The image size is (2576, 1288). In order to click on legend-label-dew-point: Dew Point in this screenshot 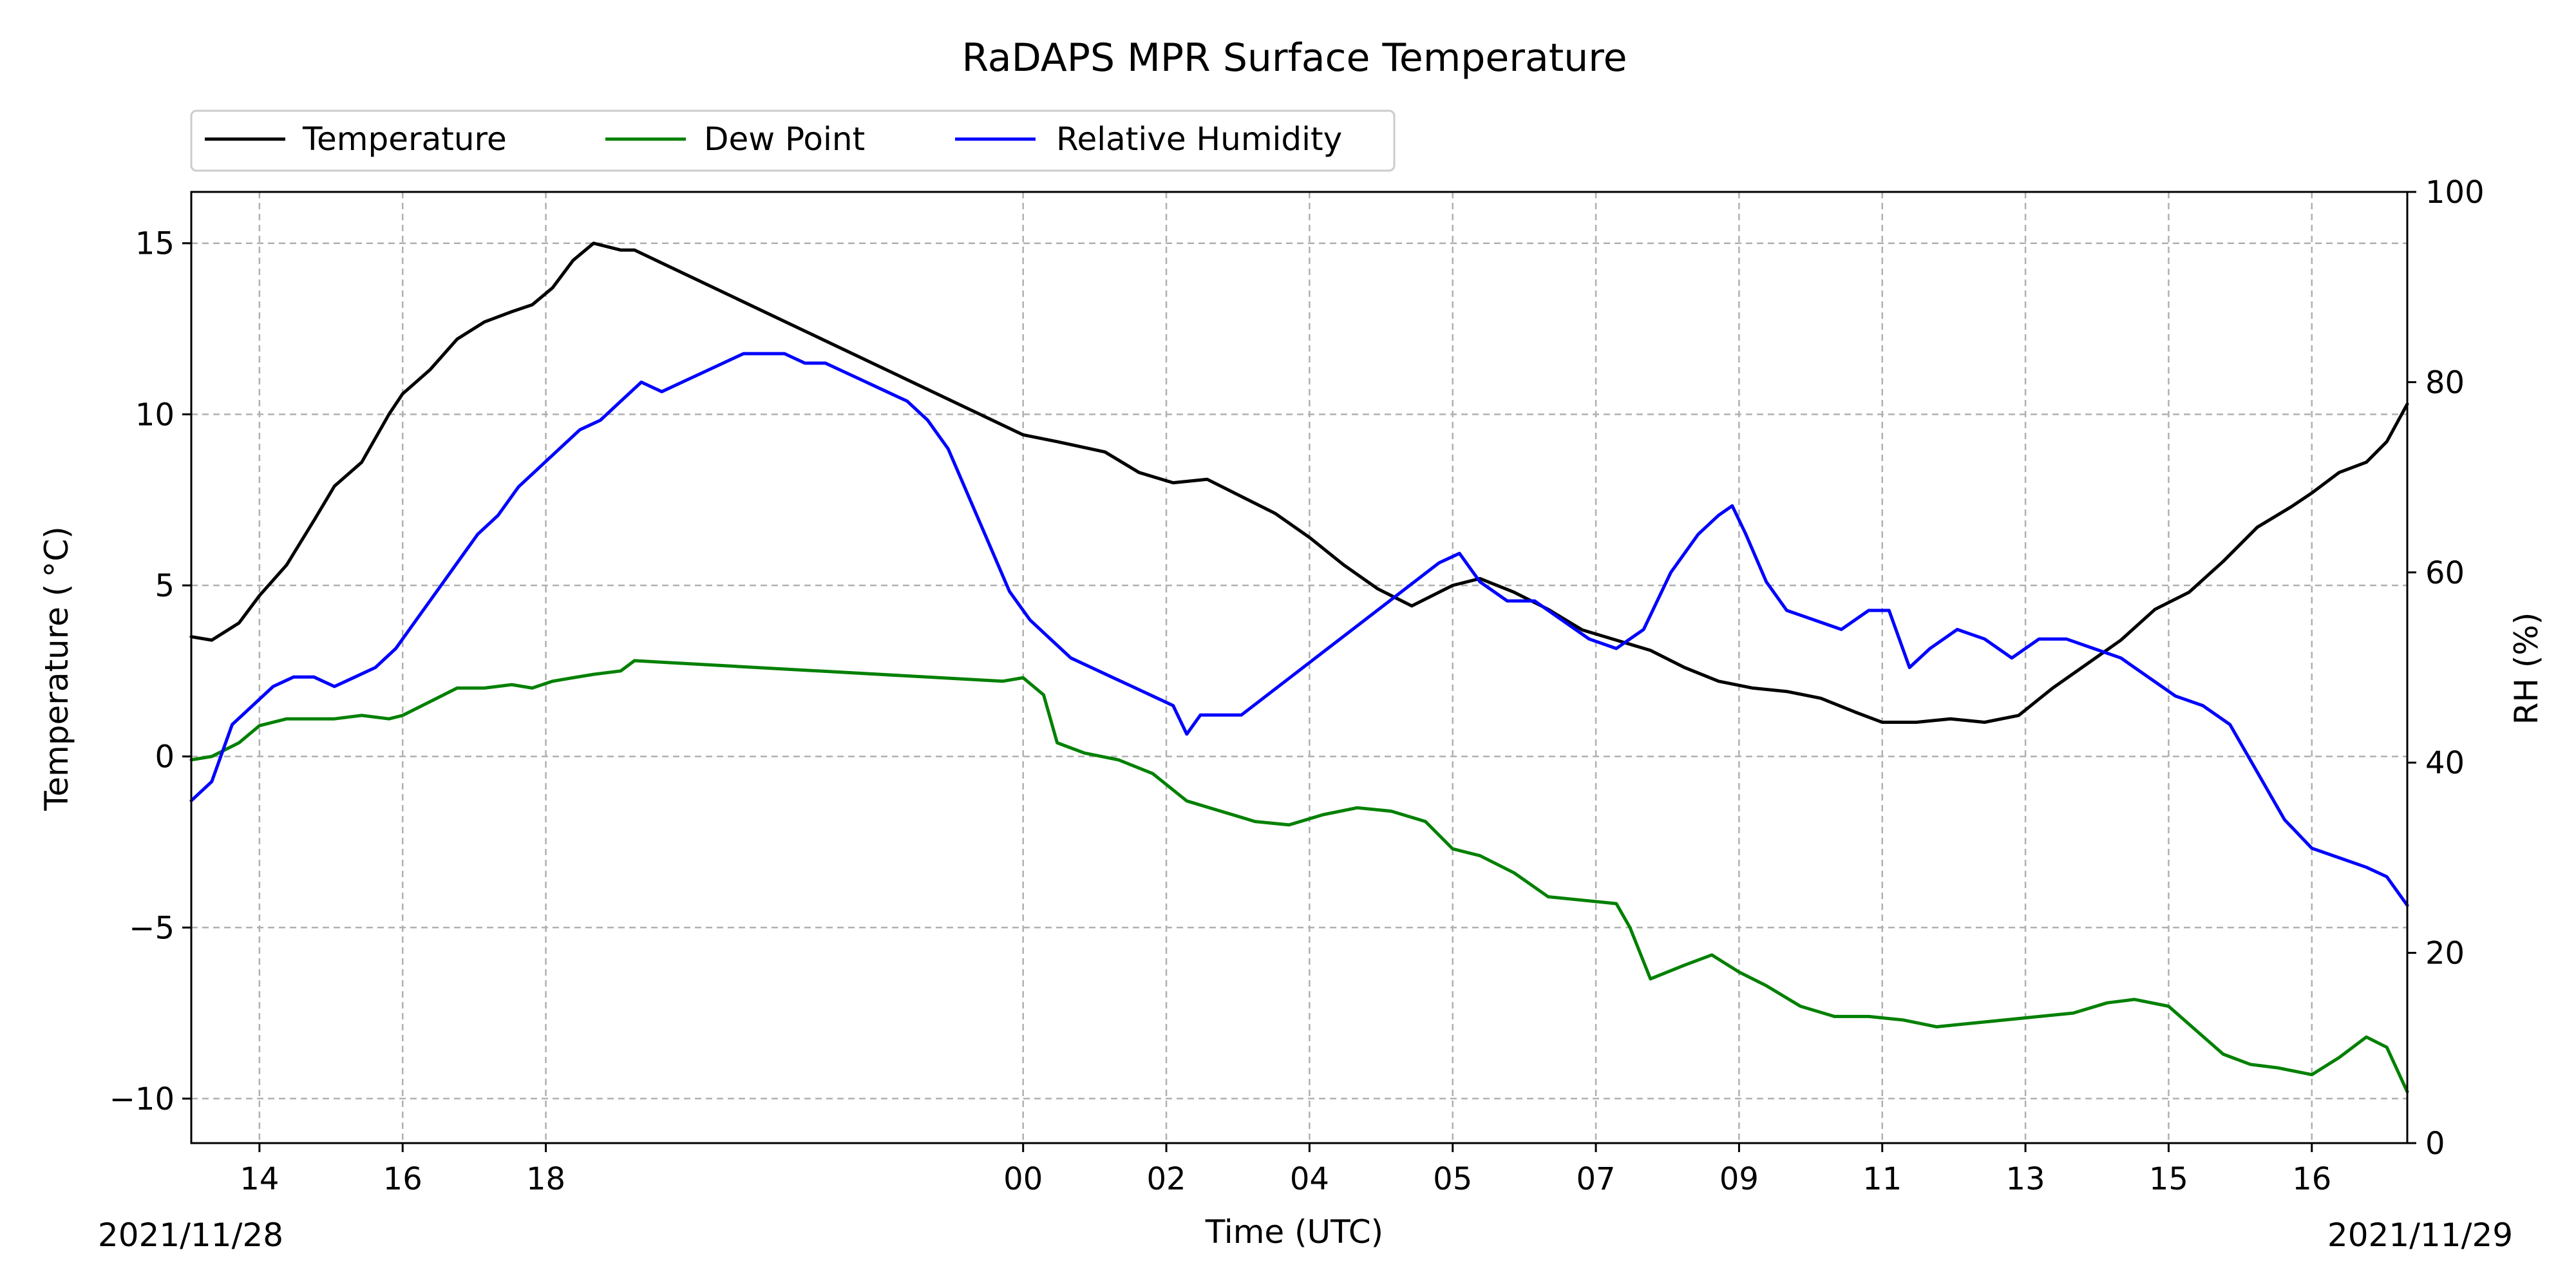, I will do `click(784, 139)`.